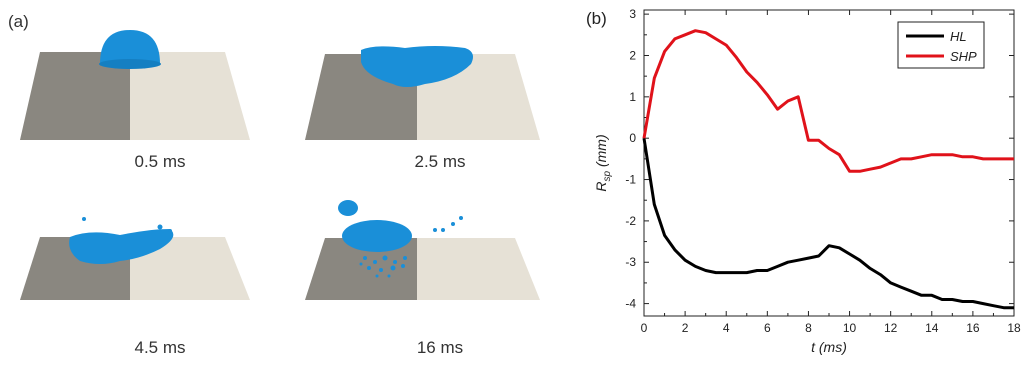  What do you see at coordinates (630, 304) in the screenshot?
I see `y-tick-label: -4` at bounding box center [630, 304].